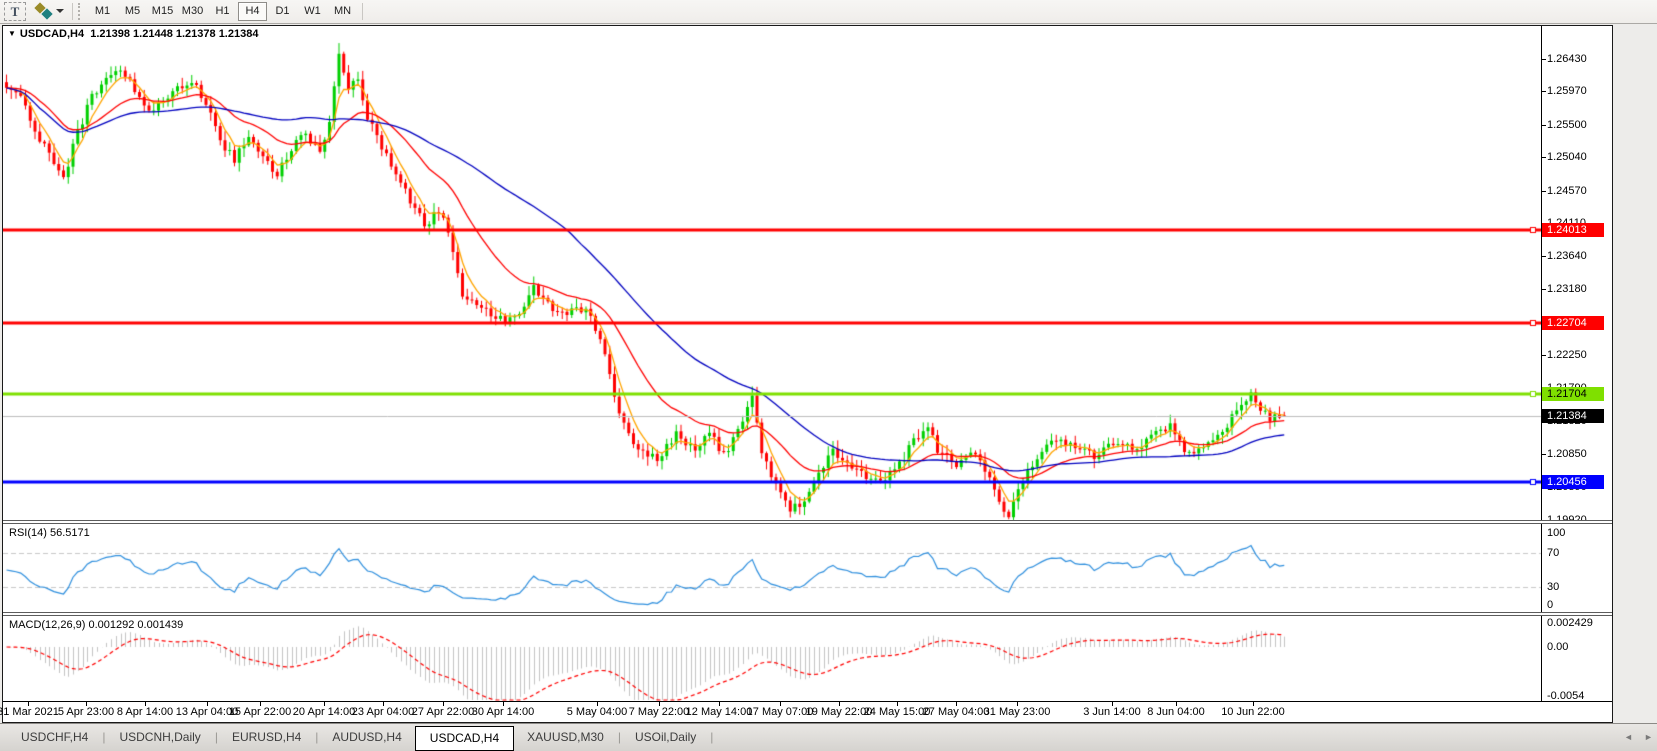 The height and width of the screenshot is (751, 1657). What do you see at coordinates (282, 11) in the screenshot?
I see `timeframe-button-d1: D1` at bounding box center [282, 11].